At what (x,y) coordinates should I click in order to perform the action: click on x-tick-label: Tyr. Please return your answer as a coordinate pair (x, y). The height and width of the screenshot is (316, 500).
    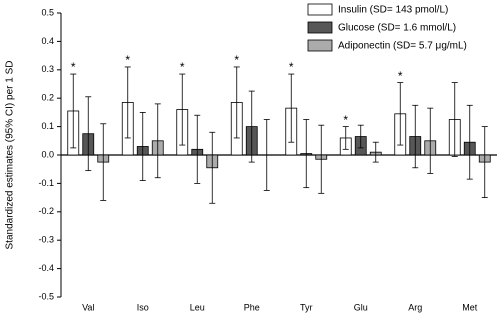
    Looking at the image, I should click on (306, 307).